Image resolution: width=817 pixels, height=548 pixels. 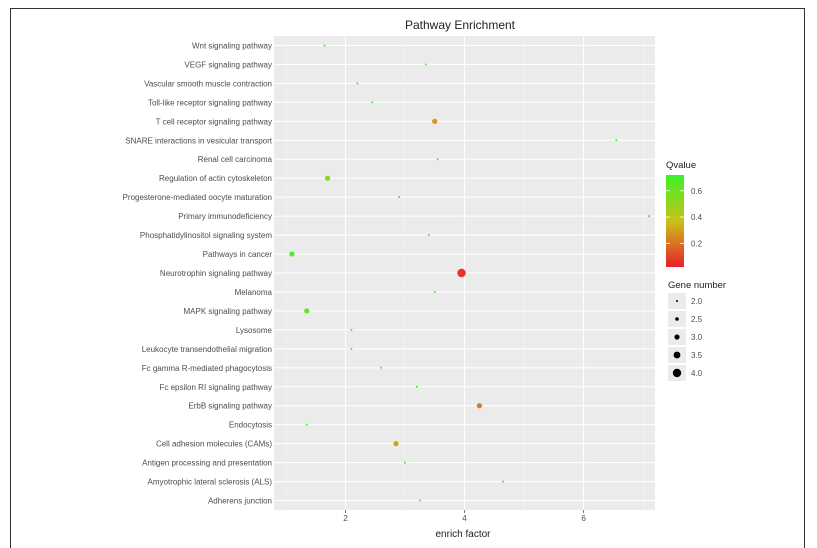 I want to click on gene-number-legend: Gene number 2.0 2.5 3.0 3.5 4.0, so click(x=697, y=330).